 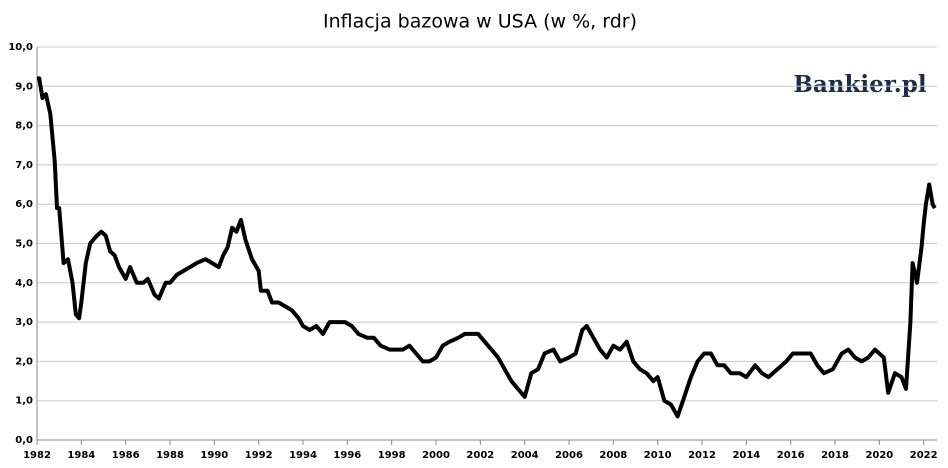 I want to click on y-tick-label: 5,0, so click(x=24, y=244).